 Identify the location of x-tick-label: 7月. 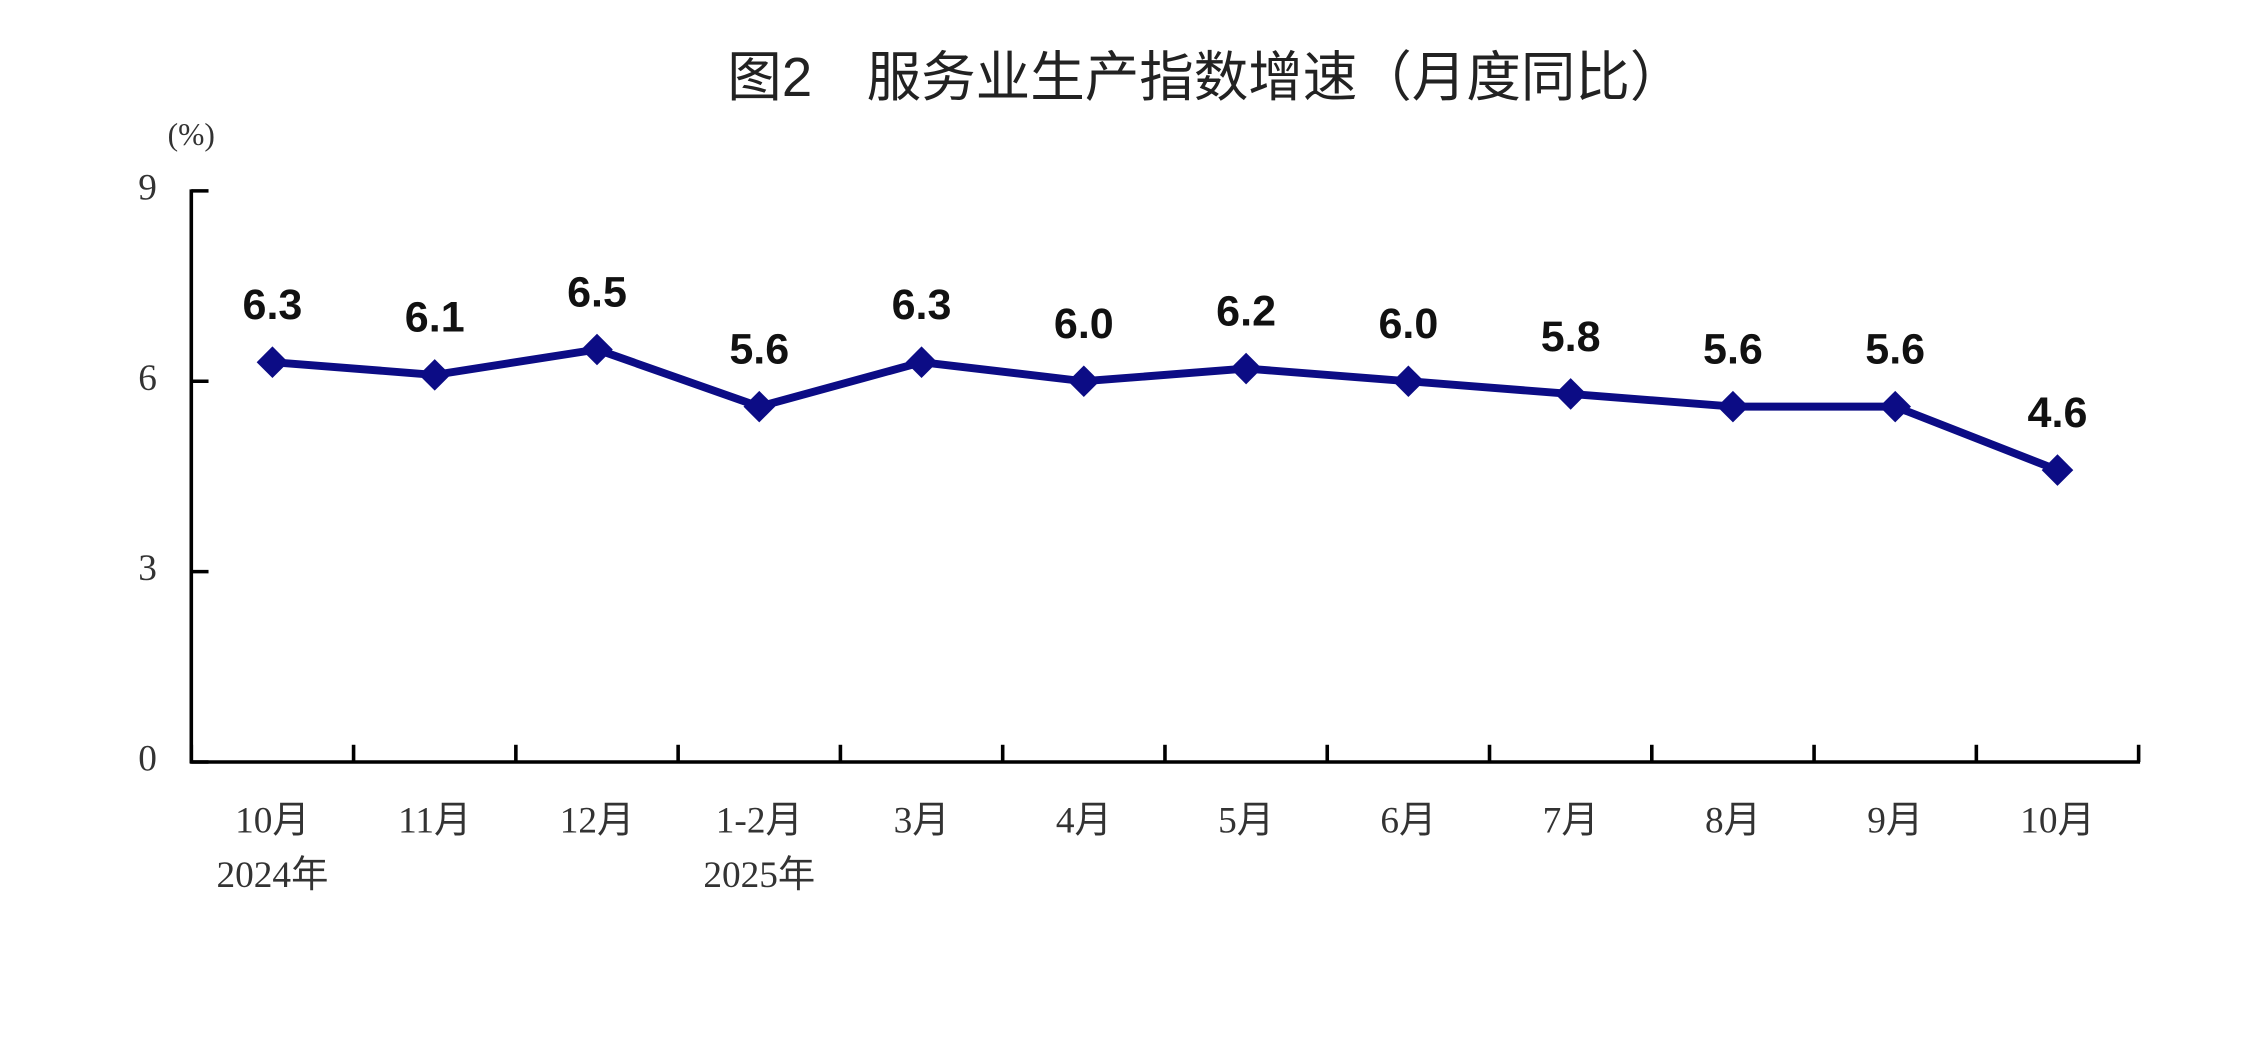
(1571, 820).